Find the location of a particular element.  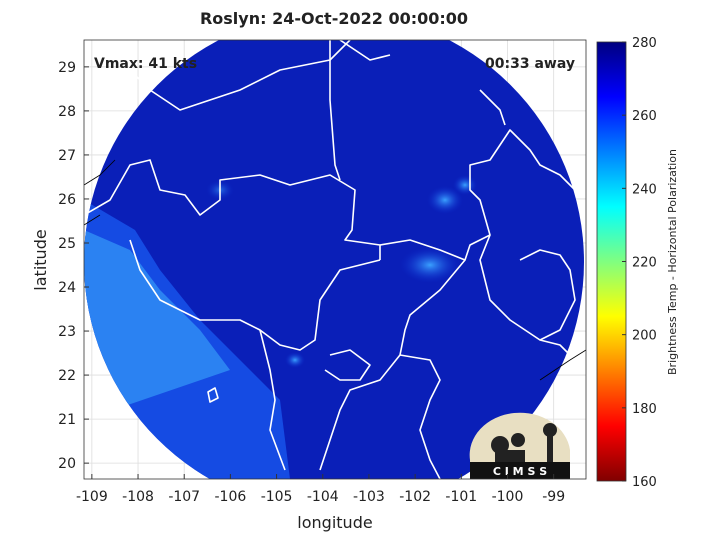

colorbar-tick-label: 240 is located at coordinates (644, 189).